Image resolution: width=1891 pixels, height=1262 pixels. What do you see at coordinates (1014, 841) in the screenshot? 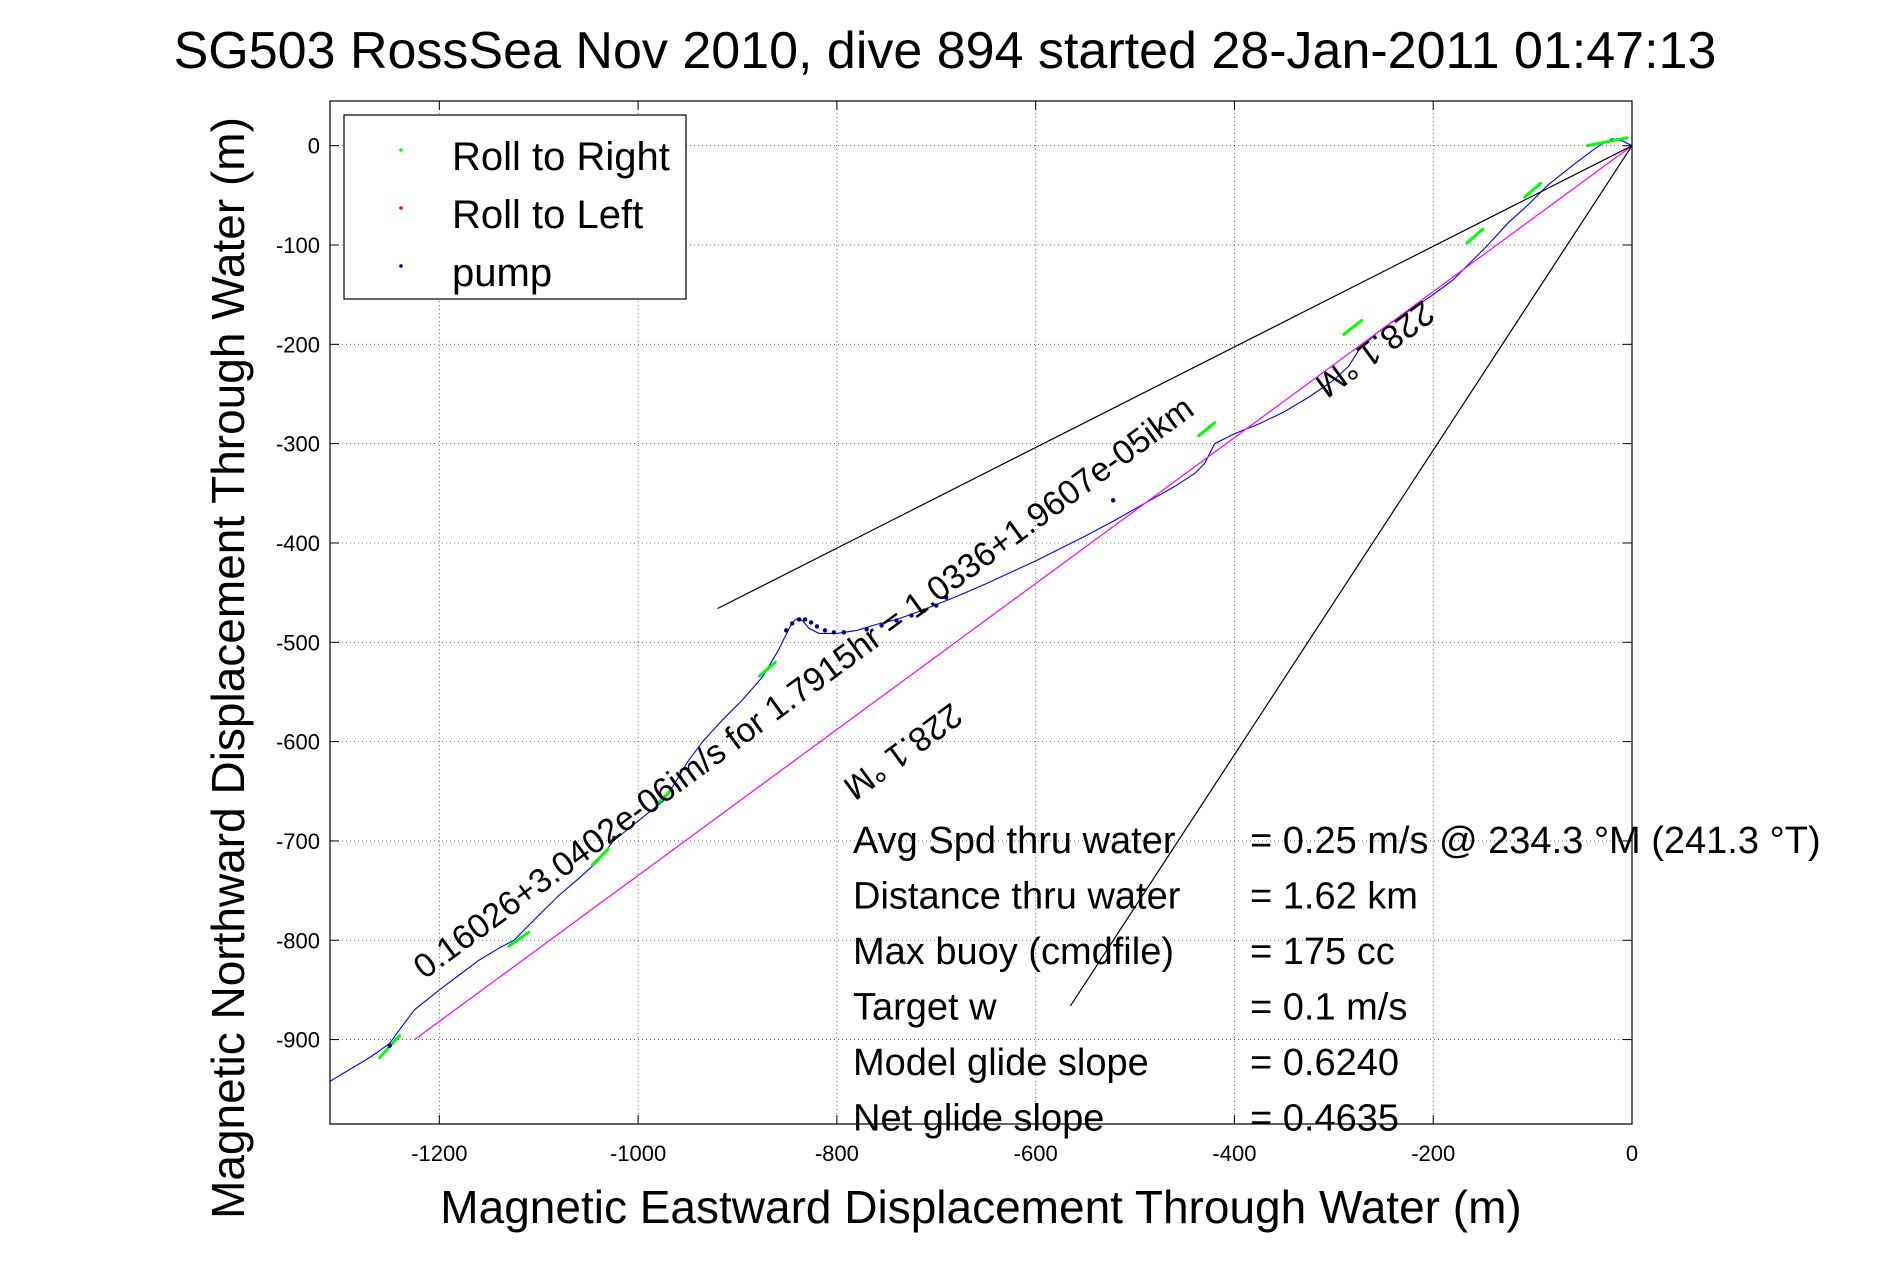
I see `stats-label: Avg Spd thru water` at bounding box center [1014, 841].